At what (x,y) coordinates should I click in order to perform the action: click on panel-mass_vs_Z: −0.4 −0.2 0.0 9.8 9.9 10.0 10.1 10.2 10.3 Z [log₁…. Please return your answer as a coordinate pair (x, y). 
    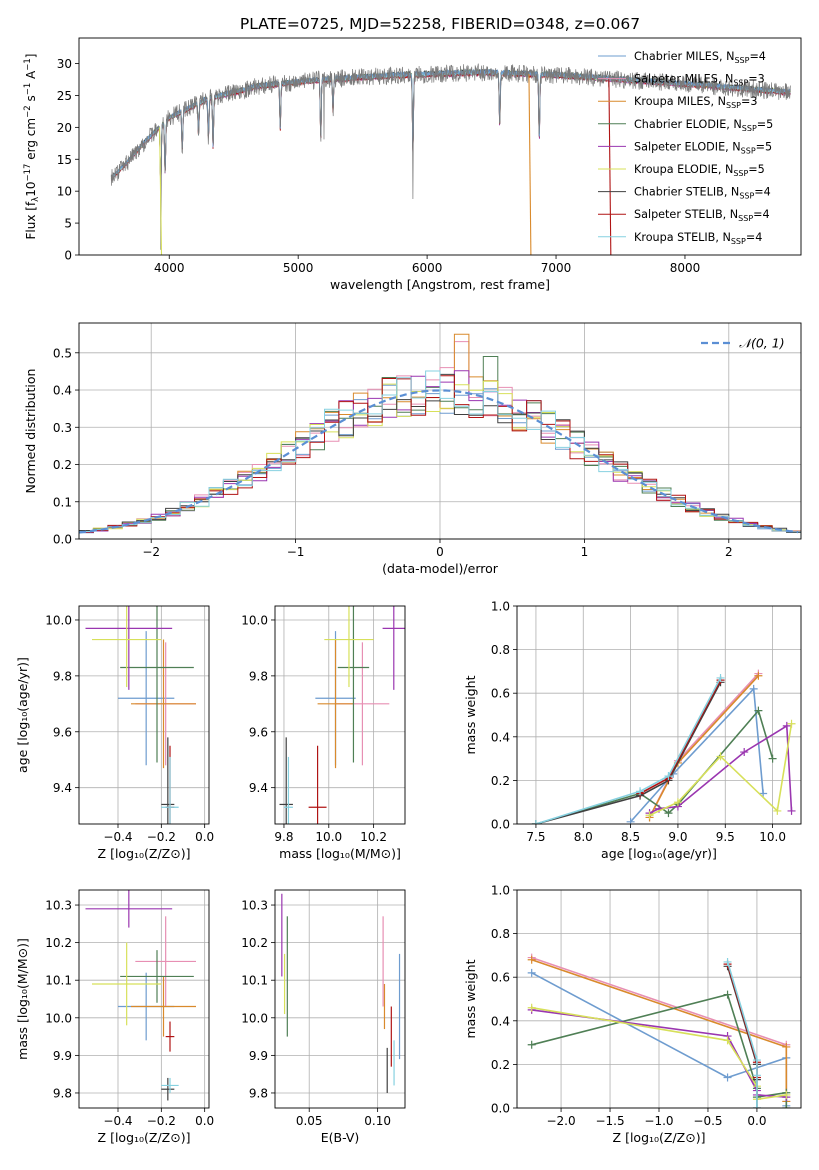
    Looking at the image, I should click on (114, 1017).